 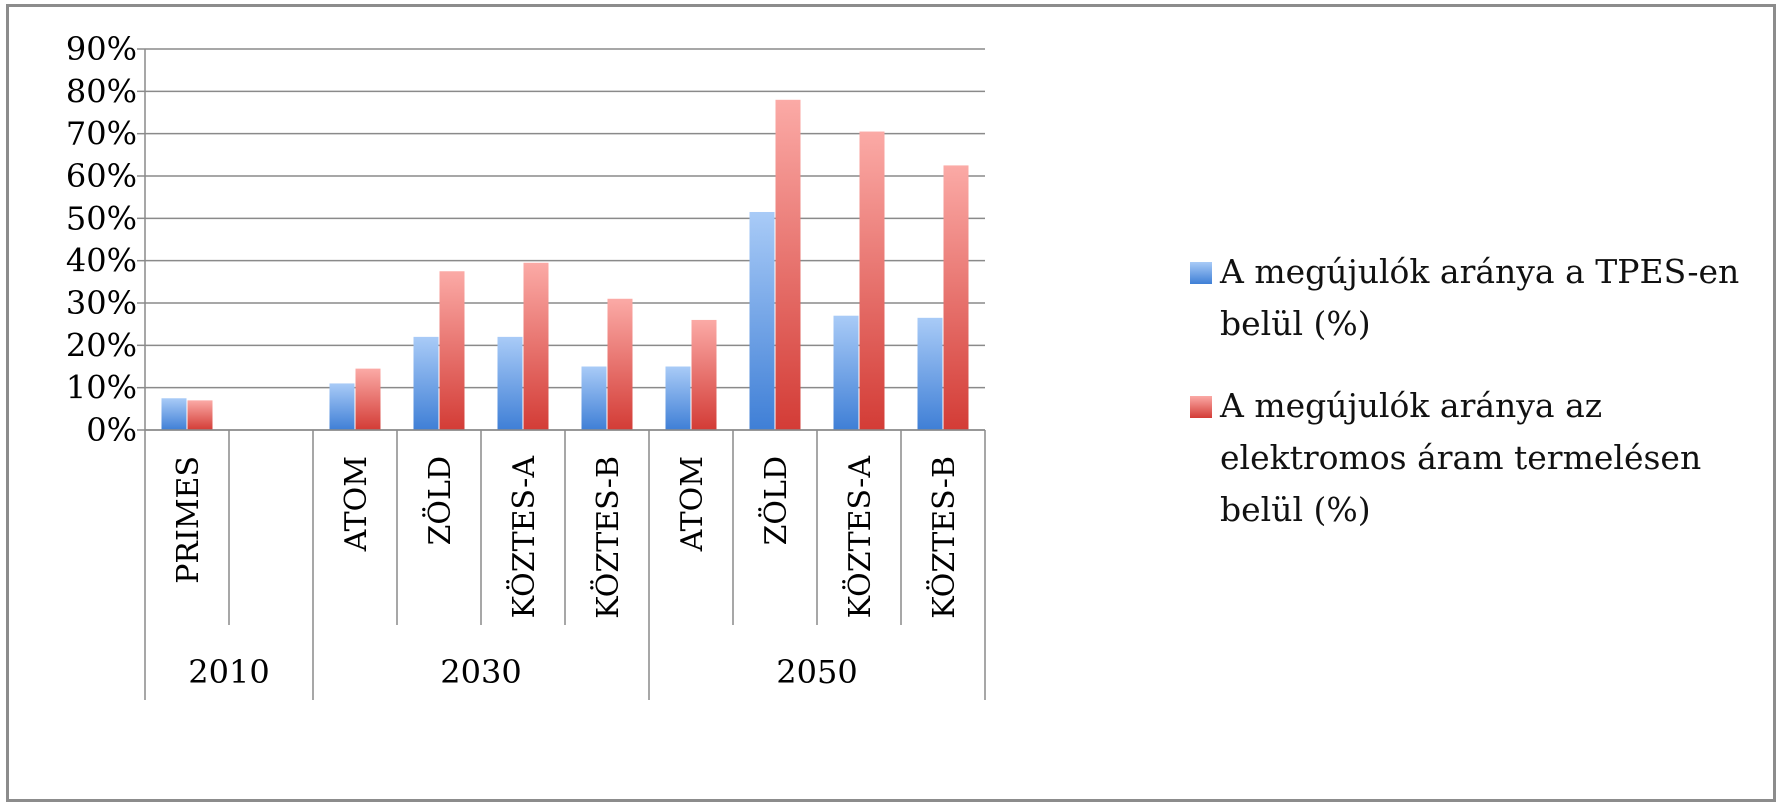 I want to click on legend-item-tpes: A megújulók aránya a TPES-en belül (%), so click(x=1475, y=298).